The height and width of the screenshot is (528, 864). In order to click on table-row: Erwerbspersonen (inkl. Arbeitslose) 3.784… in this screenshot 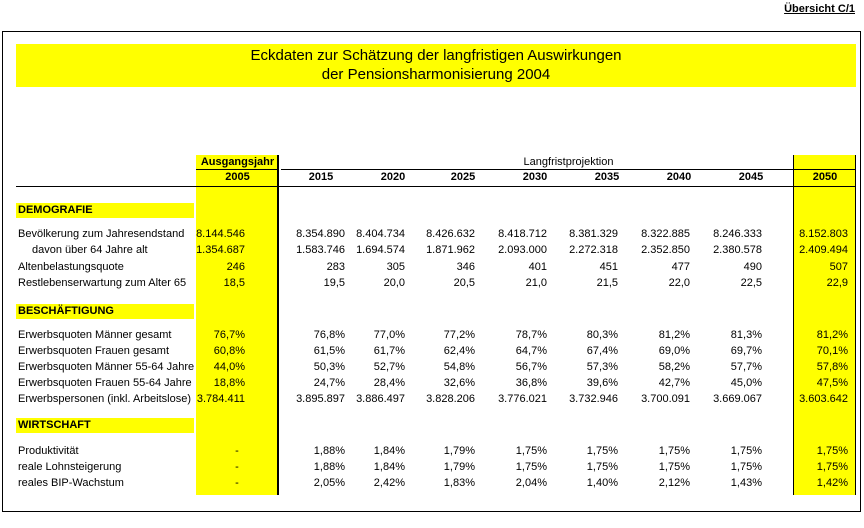, I will do `click(432, 399)`.